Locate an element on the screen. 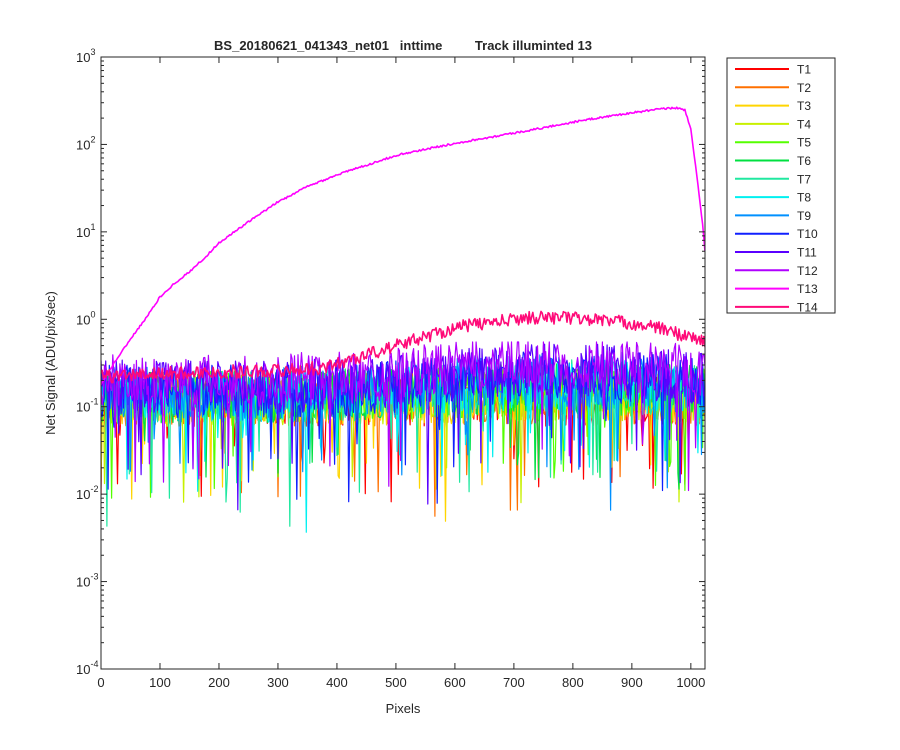 The image size is (900, 750). legend-box is located at coordinates (781, 185).